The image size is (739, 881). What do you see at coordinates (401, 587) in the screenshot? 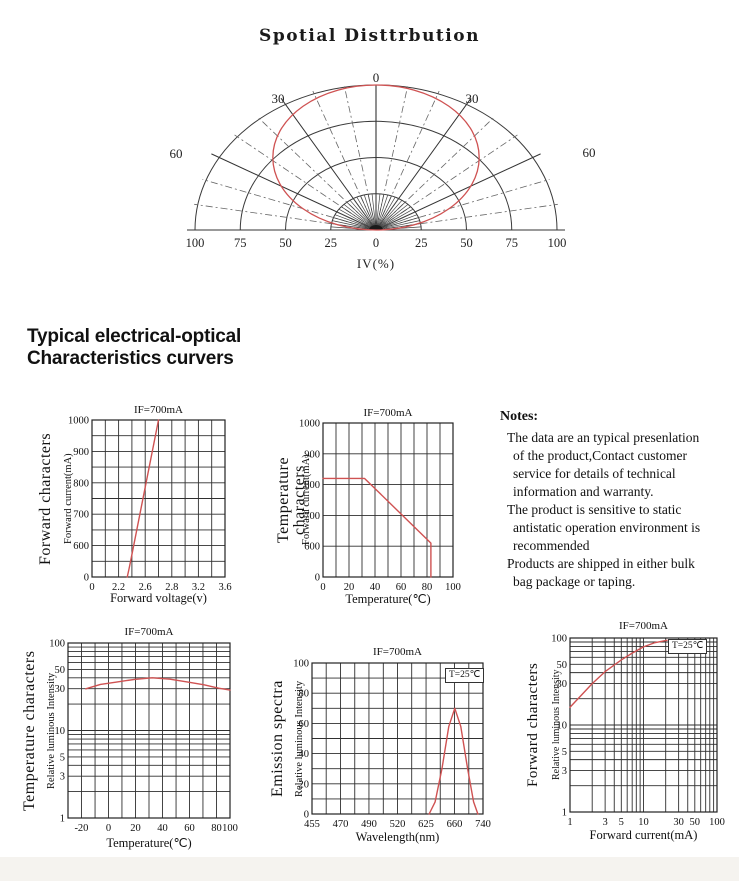
I see `x-tick-label: 60` at bounding box center [401, 587].